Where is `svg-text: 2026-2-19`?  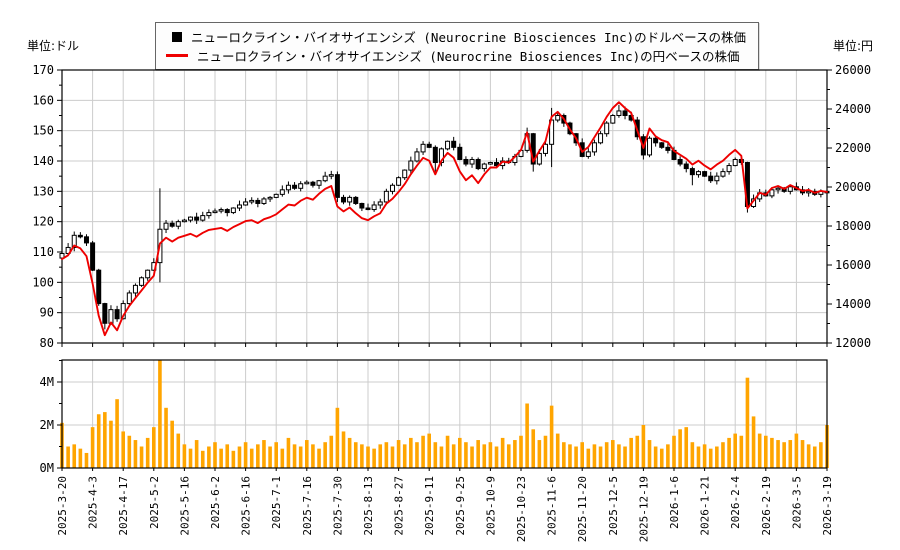 svg-text: 2026-2-19 is located at coordinates (766, 506).